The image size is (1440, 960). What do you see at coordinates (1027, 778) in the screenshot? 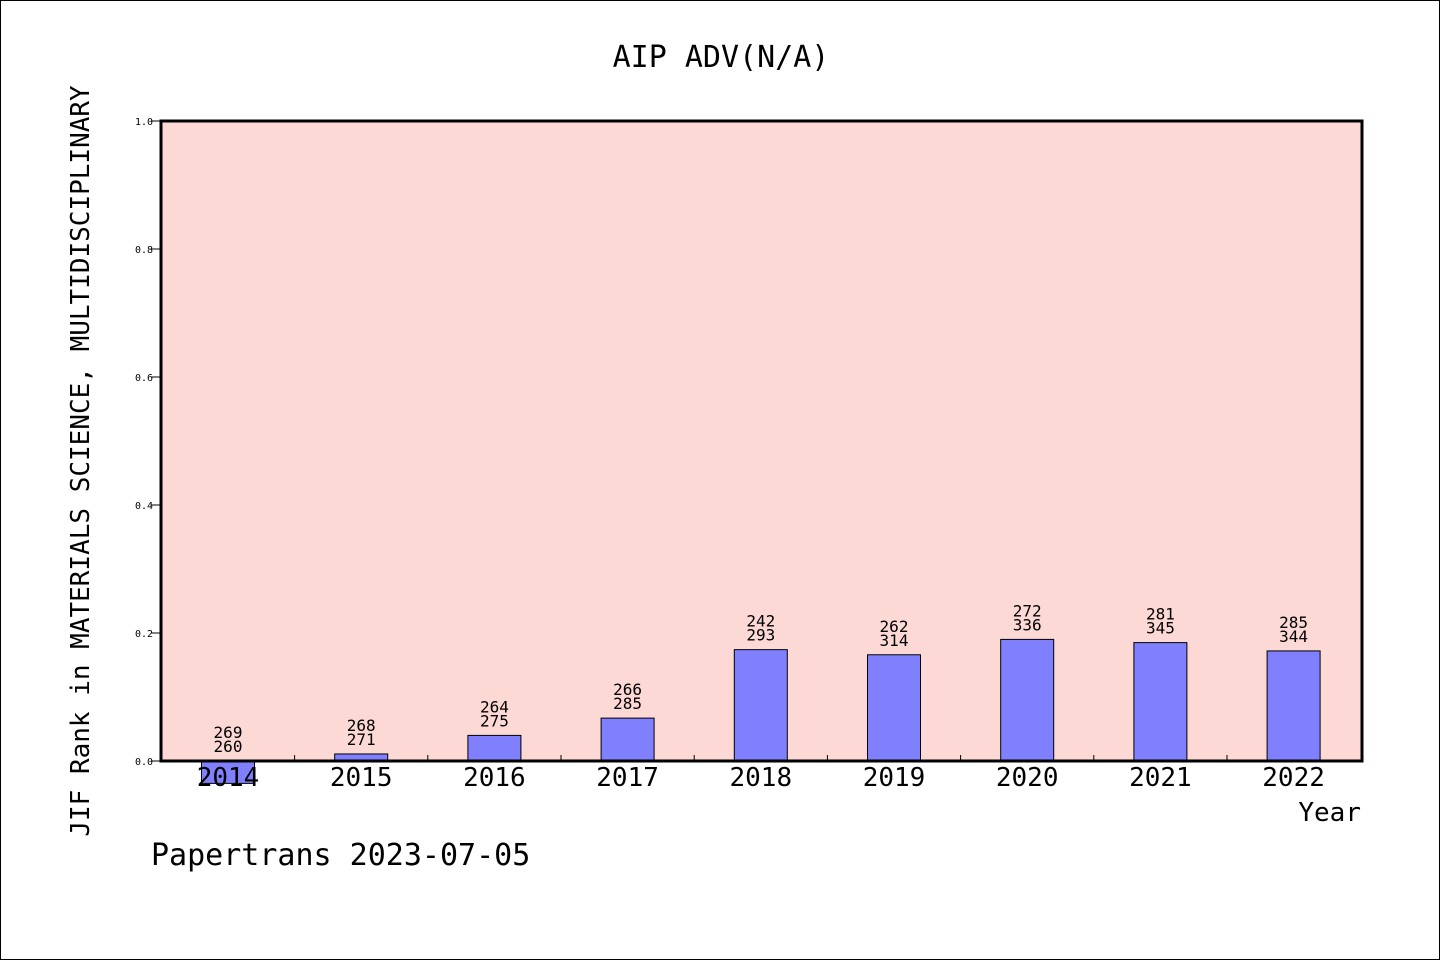
I see `x-tick-label: 2020` at bounding box center [1027, 778].